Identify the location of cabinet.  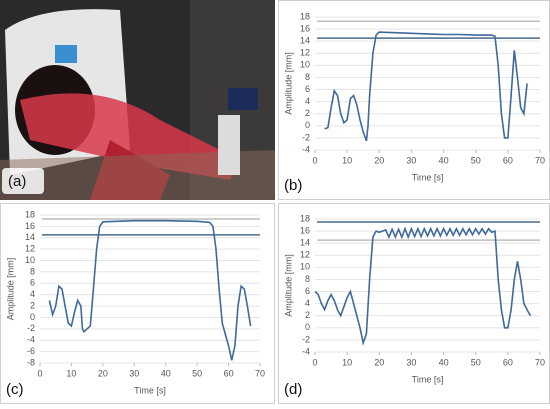
(229, 145).